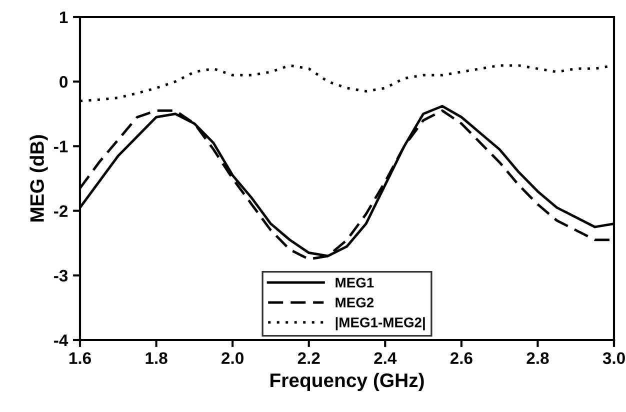 Image resolution: width=626 pixels, height=412 pixels. What do you see at coordinates (613, 358) in the screenshot?
I see `x-tick-label: 3.0` at bounding box center [613, 358].